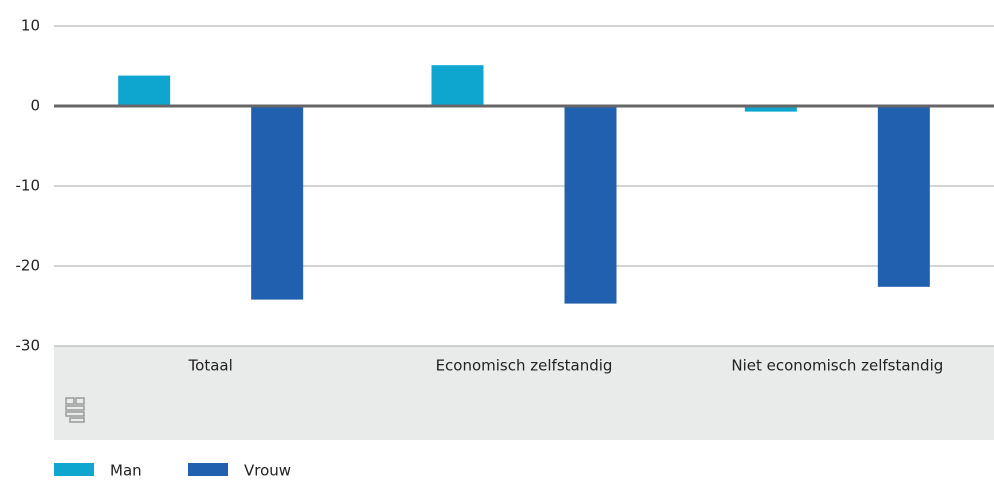 The height and width of the screenshot is (480, 994). What do you see at coordinates (837, 366) in the screenshot?
I see `x-tick-label: Niet economisch zelfstandig` at bounding box center [837, 366].